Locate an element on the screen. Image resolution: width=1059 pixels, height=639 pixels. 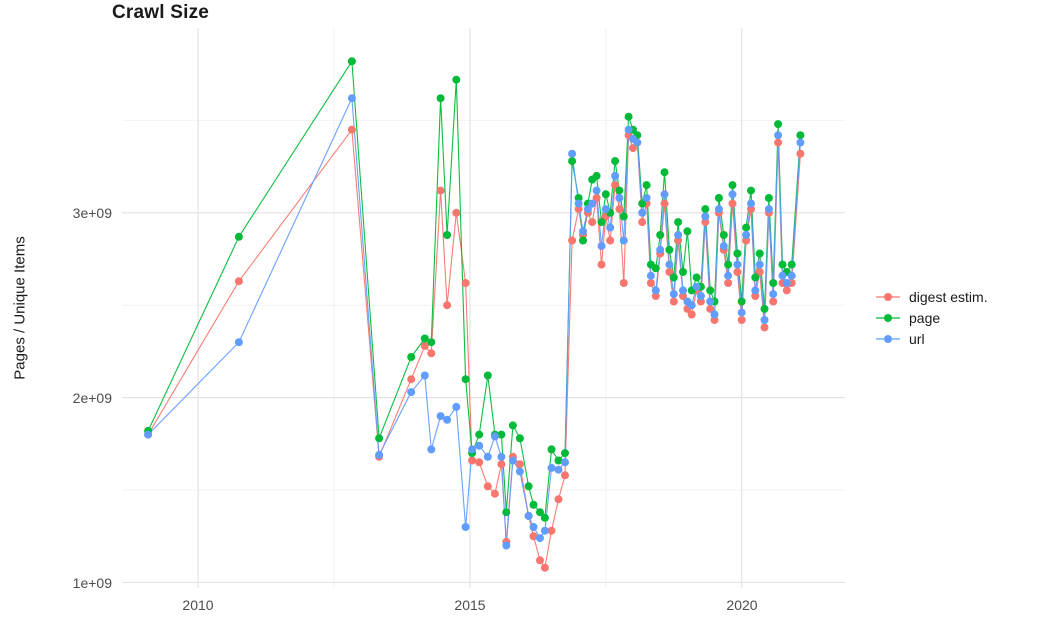
y-tick-label-3e09: 3e+09 is located at coordinates (92, 213).